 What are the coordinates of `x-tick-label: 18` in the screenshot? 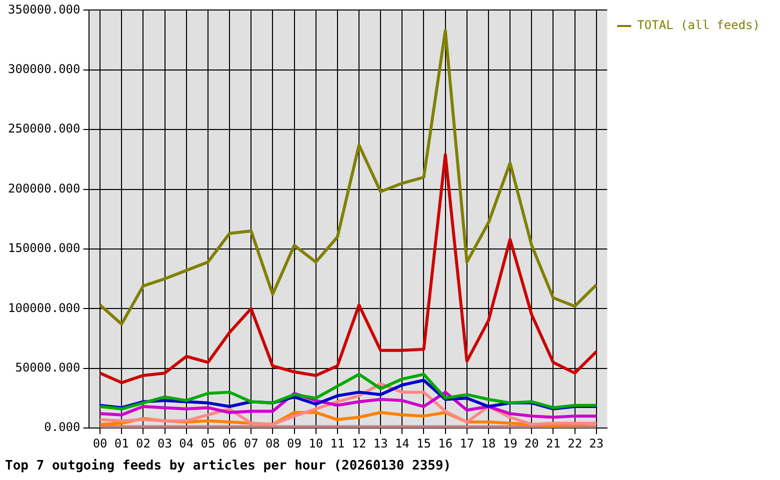 It's located at (488, 443).